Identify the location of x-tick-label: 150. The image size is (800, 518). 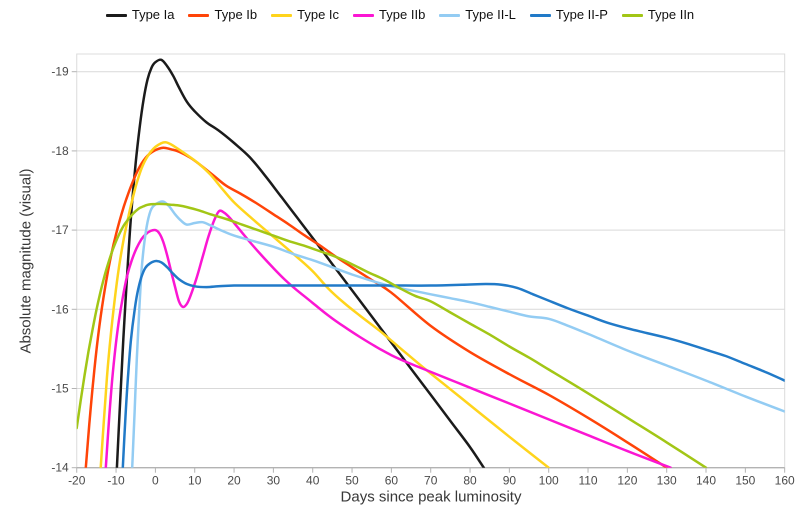
(745, 481).